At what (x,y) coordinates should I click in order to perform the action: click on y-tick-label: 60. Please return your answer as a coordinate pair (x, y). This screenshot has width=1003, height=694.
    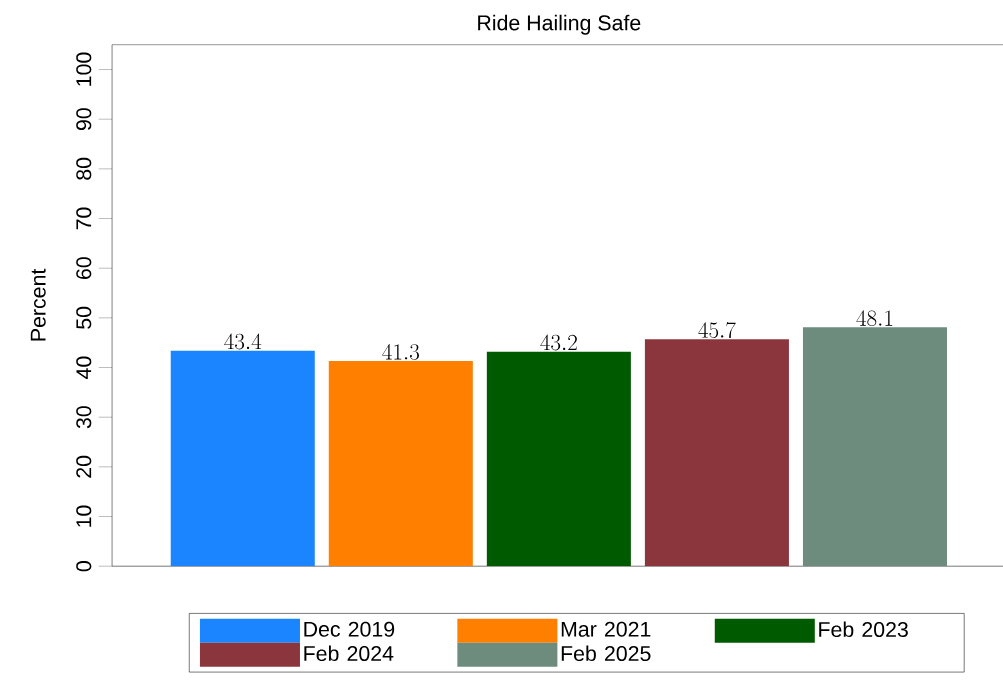
    Looking at the image, I should click on (84, 268).